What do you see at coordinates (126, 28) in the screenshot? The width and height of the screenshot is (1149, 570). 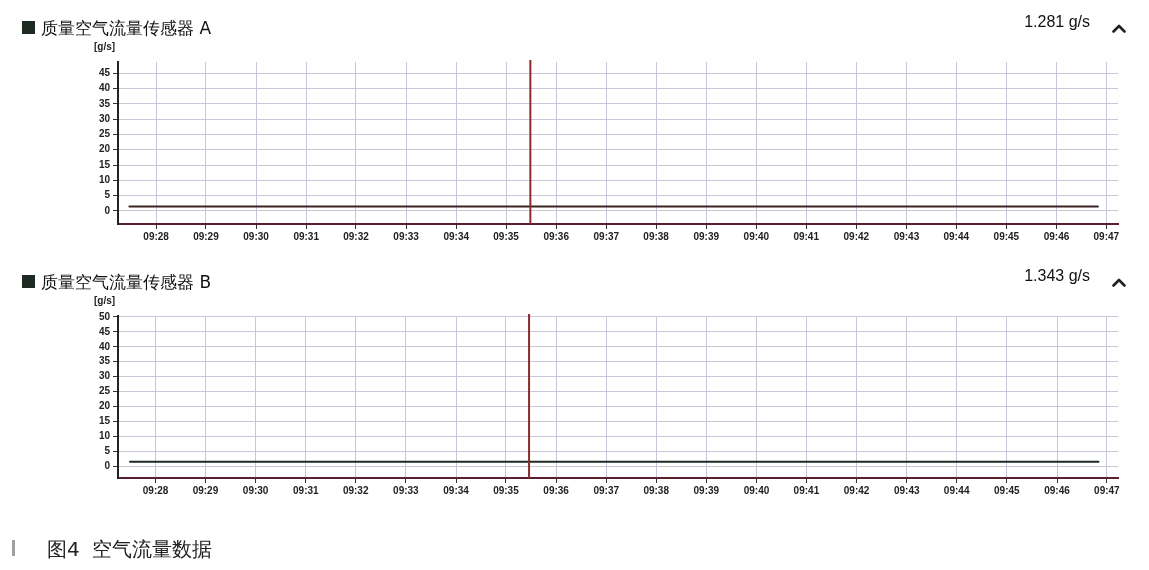 I see `chart-title: 质量空气流量传感器 A` at bounding box center [126, 28].